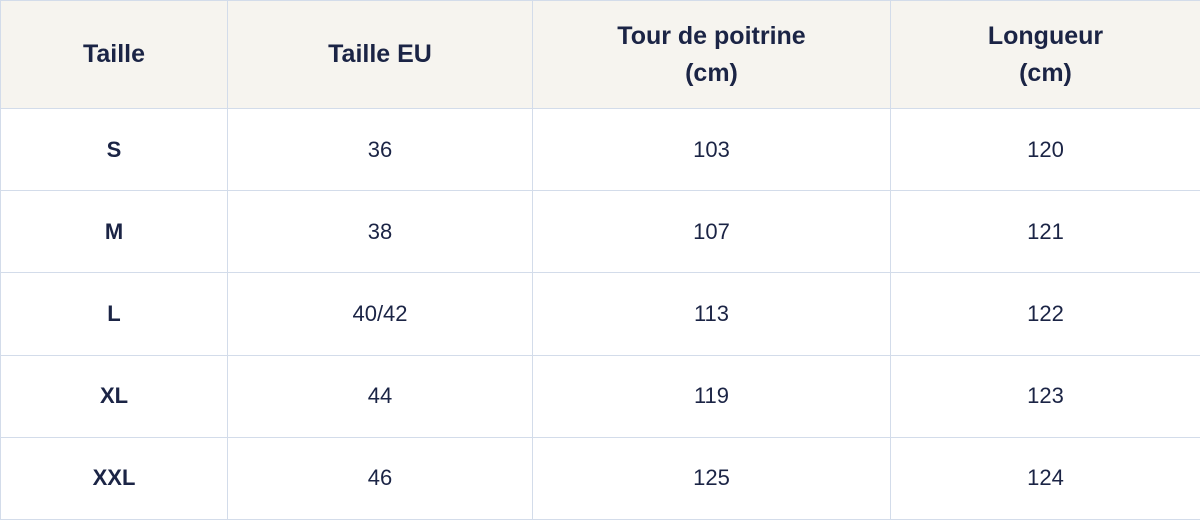 This screenshot has height=520, width=1200. Describe the element at coordinates (380, 149) in the screenshot. I see `value-cell: 36` at that location.